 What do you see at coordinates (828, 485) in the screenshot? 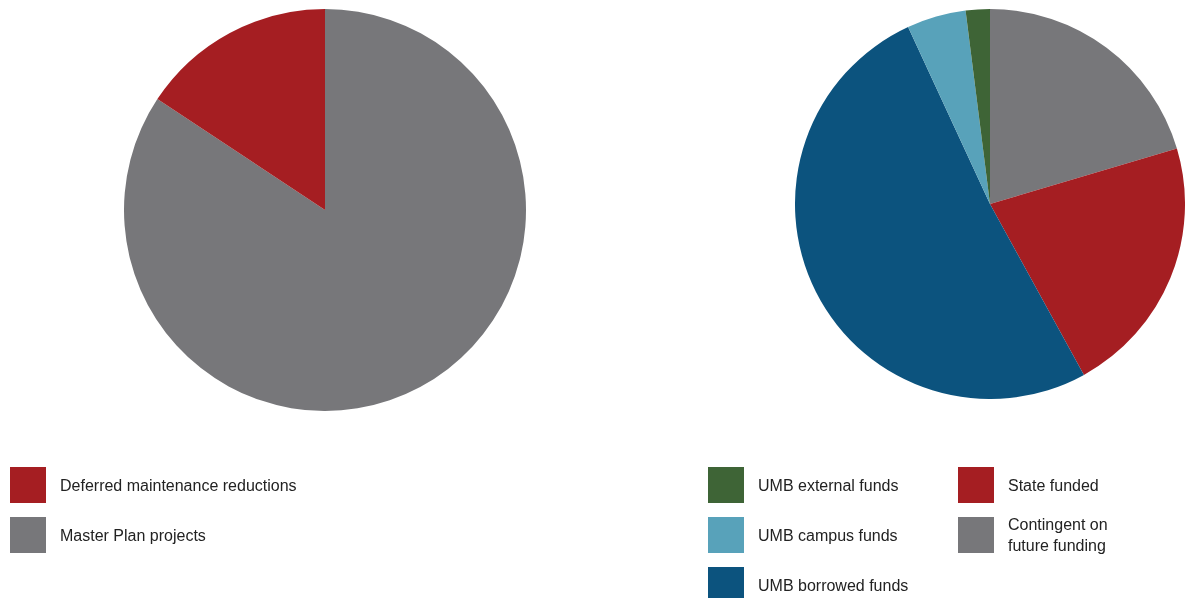
I see `legend-label: UMB external funds` at bounding box center [828, 485].